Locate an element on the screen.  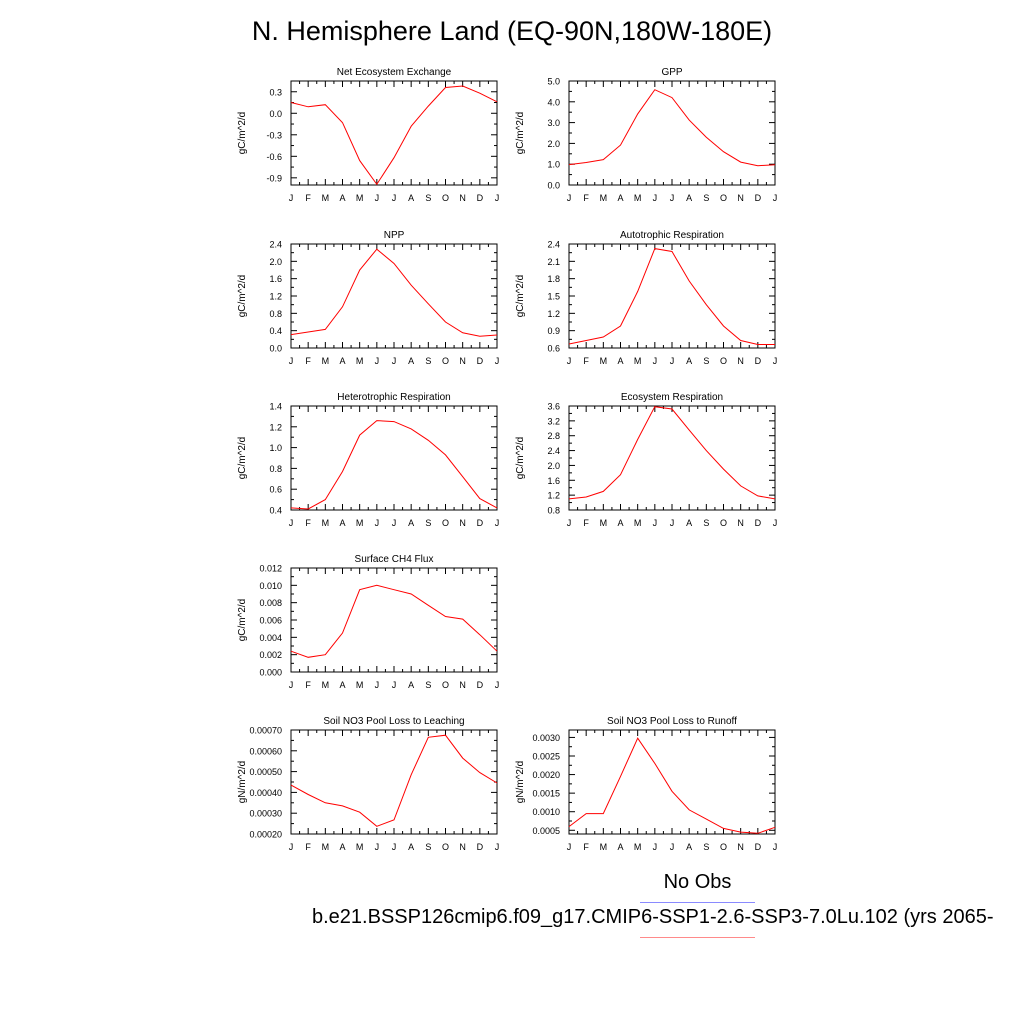
chart-title: Heterotrophic Respiration is located at coordinates (393, 397).